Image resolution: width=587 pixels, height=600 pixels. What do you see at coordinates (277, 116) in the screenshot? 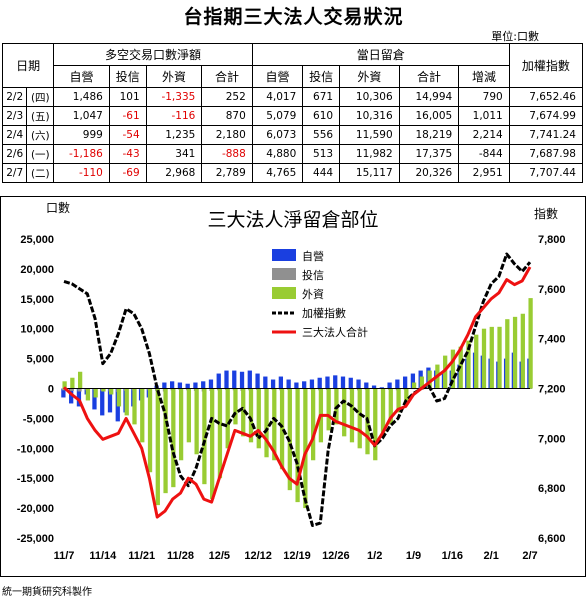
I see `table-cell: 5,079` at bounding box center [277, 116].